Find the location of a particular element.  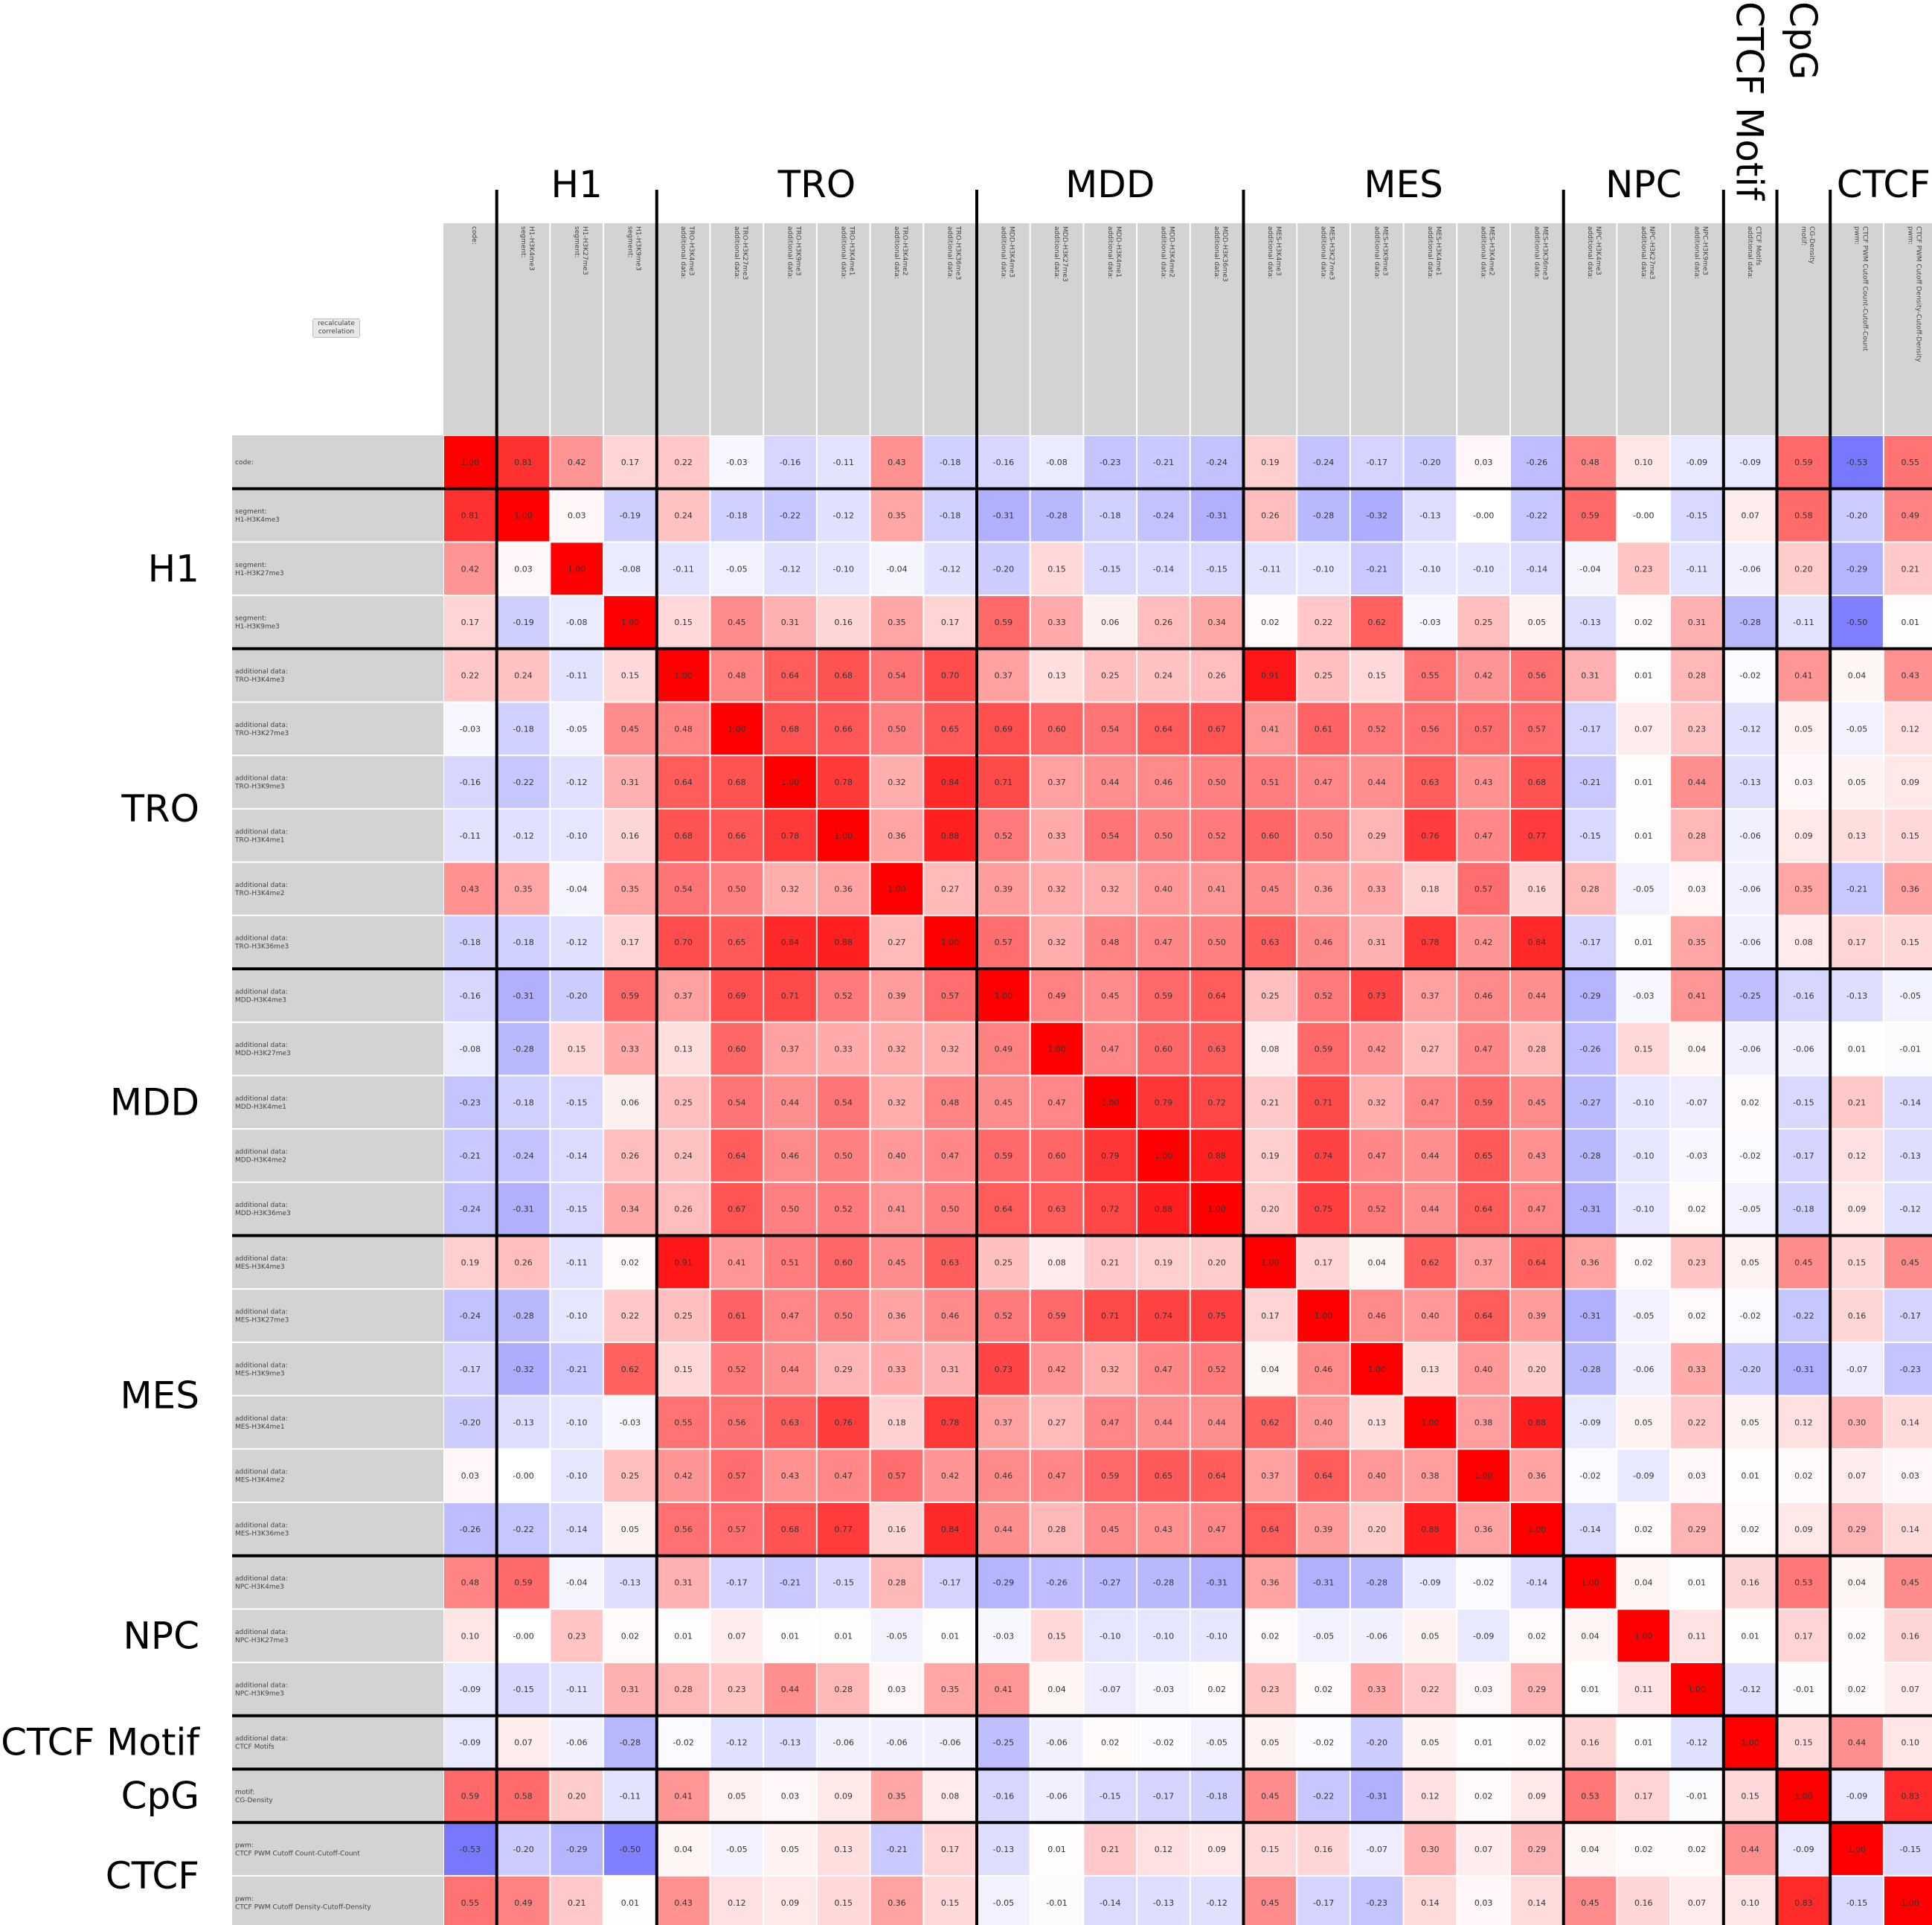

cell-value-label: -0.06 is located at coordinates (1749, 569).